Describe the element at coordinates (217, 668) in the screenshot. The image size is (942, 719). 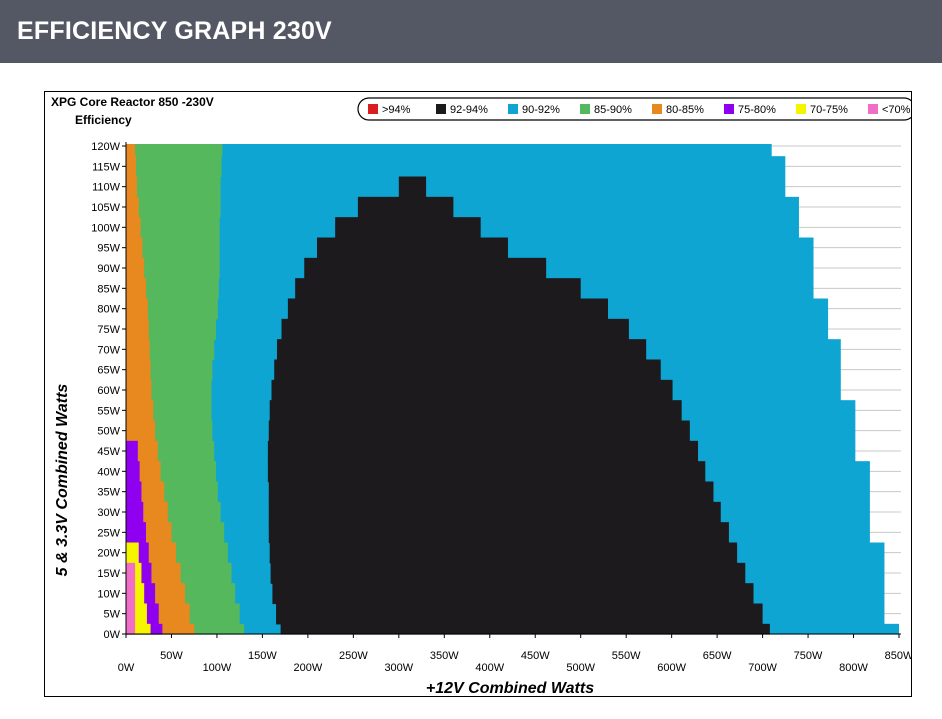
I see `x-tick-label: 100W` at that location.